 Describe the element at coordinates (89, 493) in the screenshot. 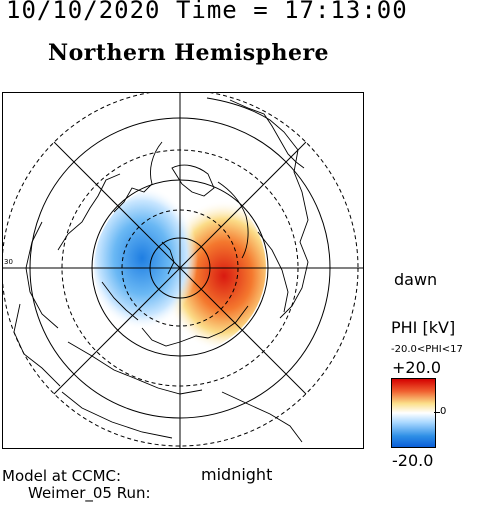

I see `run-label: Weimer_05 Run:` at that location.